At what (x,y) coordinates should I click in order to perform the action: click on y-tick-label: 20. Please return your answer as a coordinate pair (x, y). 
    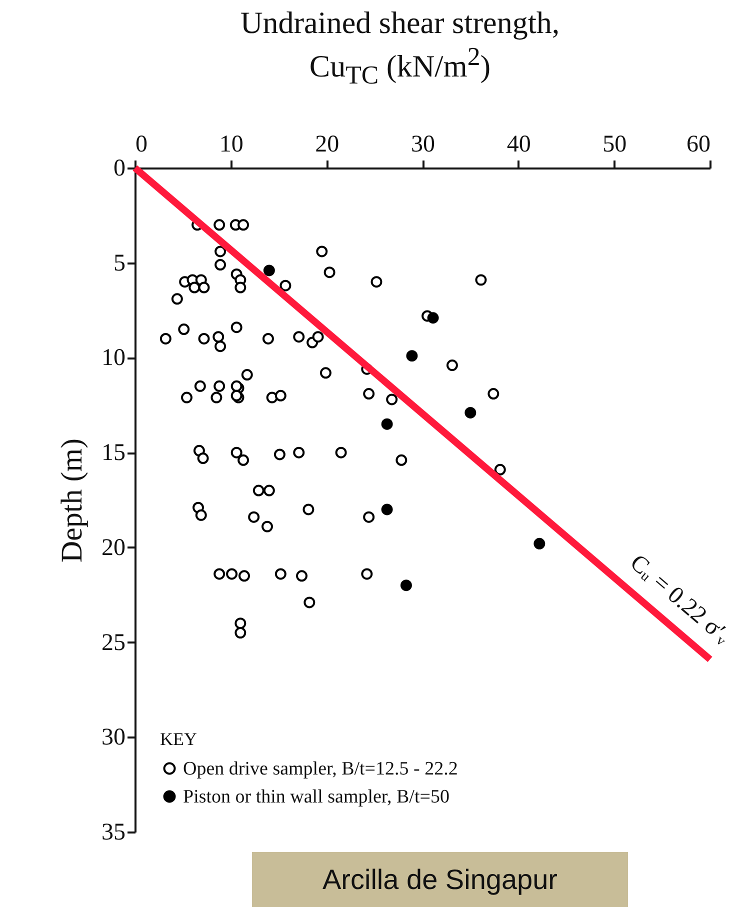
    Looking at the image, I should click on (114, 547).